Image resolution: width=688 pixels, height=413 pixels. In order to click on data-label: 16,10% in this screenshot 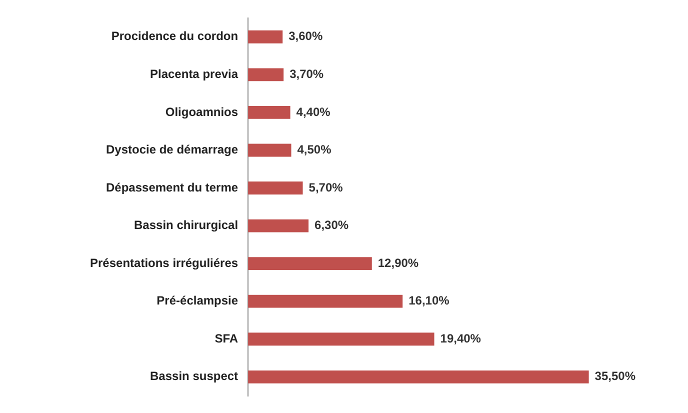, I will do `click(429, 301)`.